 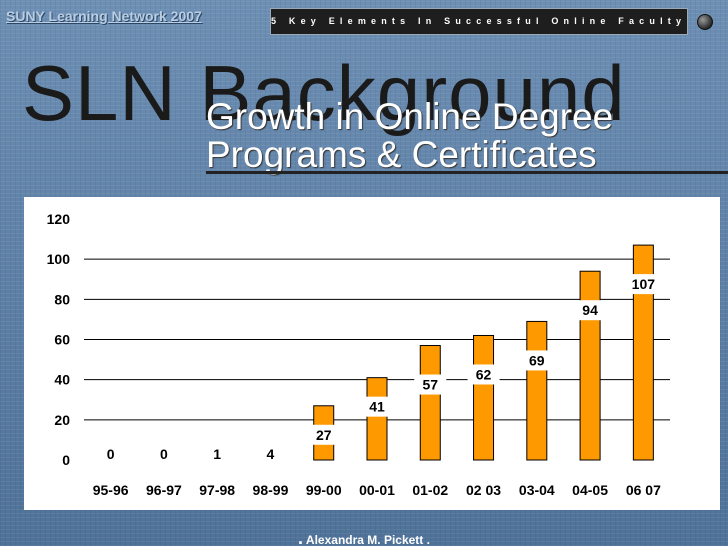 I want to click on data-label: 41, so click(x=377, y=407).